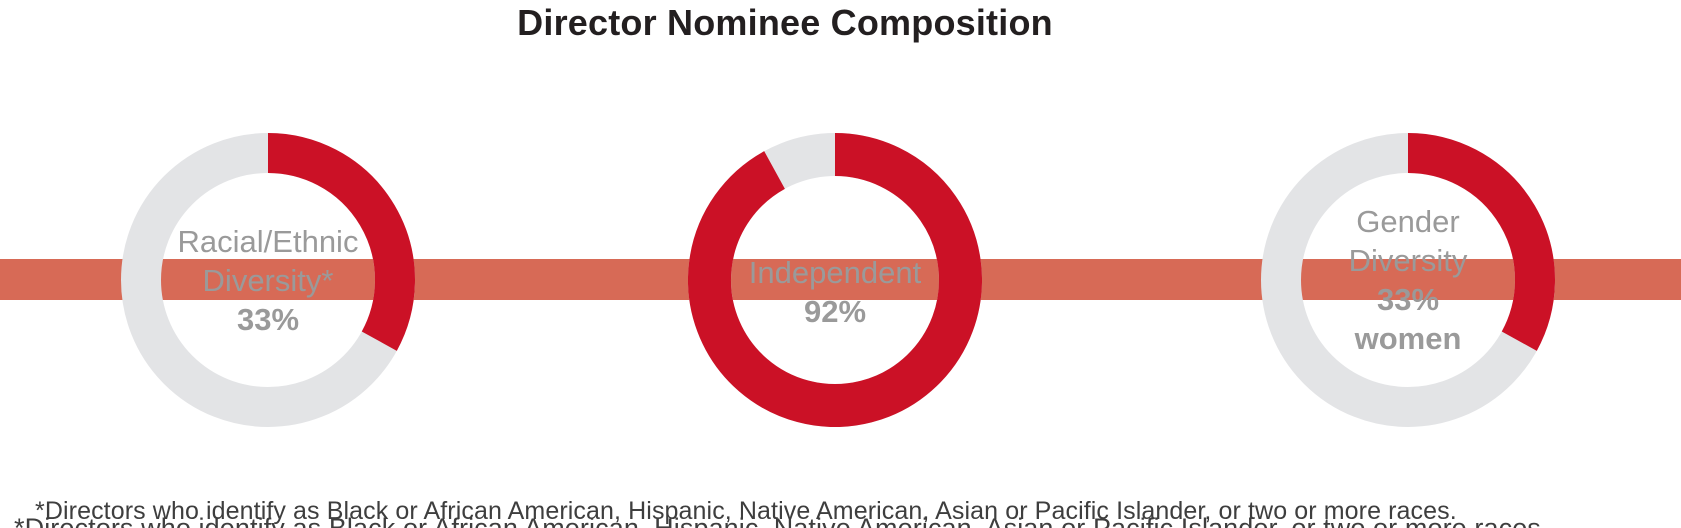 This screenshot has width=1681, height=528. What do you see at coordinates (785, 22) in the screenshot?
I see `page-title: Director Nominee Composition` at bounding box center [785, 22].